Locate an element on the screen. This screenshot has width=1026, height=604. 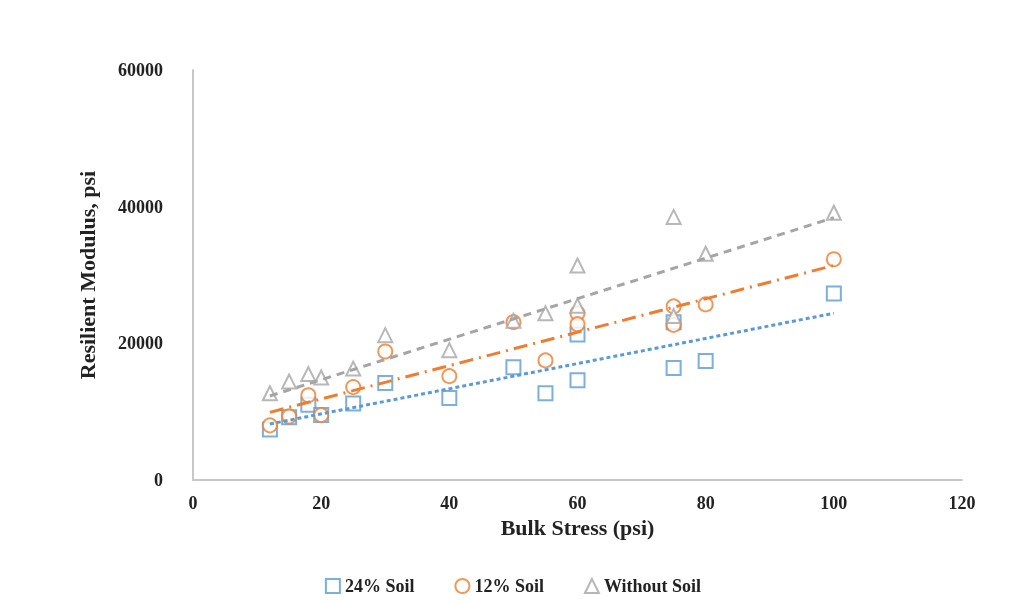
x-tick-label: 40 is located at coordinates (449, 503).